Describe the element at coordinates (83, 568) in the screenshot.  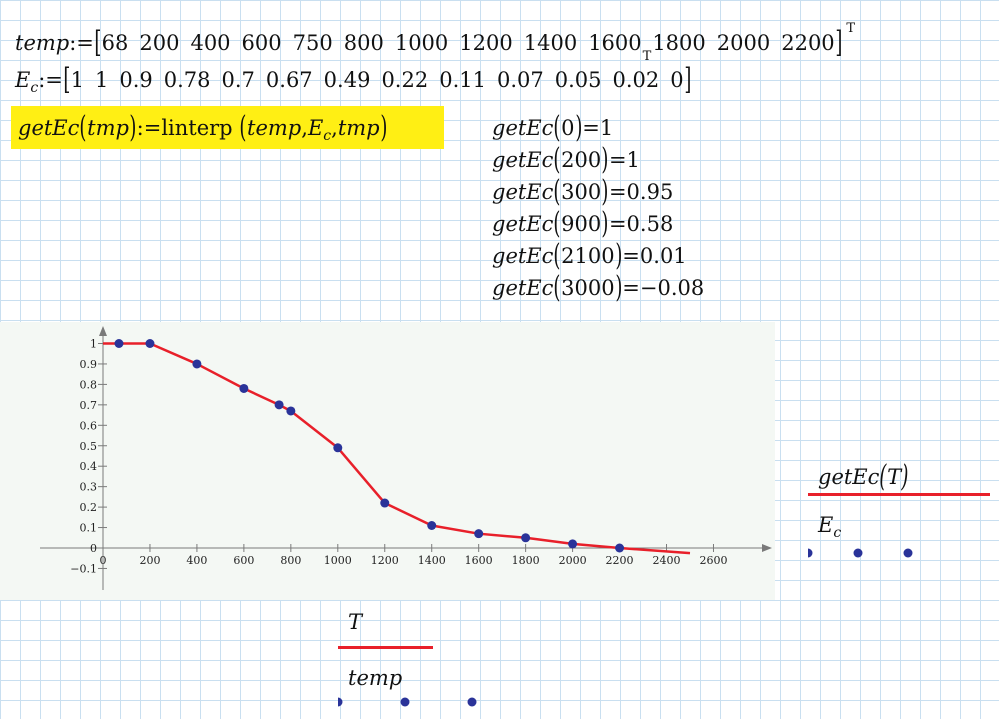
I see `y-tick-label: −0.1` at that location.